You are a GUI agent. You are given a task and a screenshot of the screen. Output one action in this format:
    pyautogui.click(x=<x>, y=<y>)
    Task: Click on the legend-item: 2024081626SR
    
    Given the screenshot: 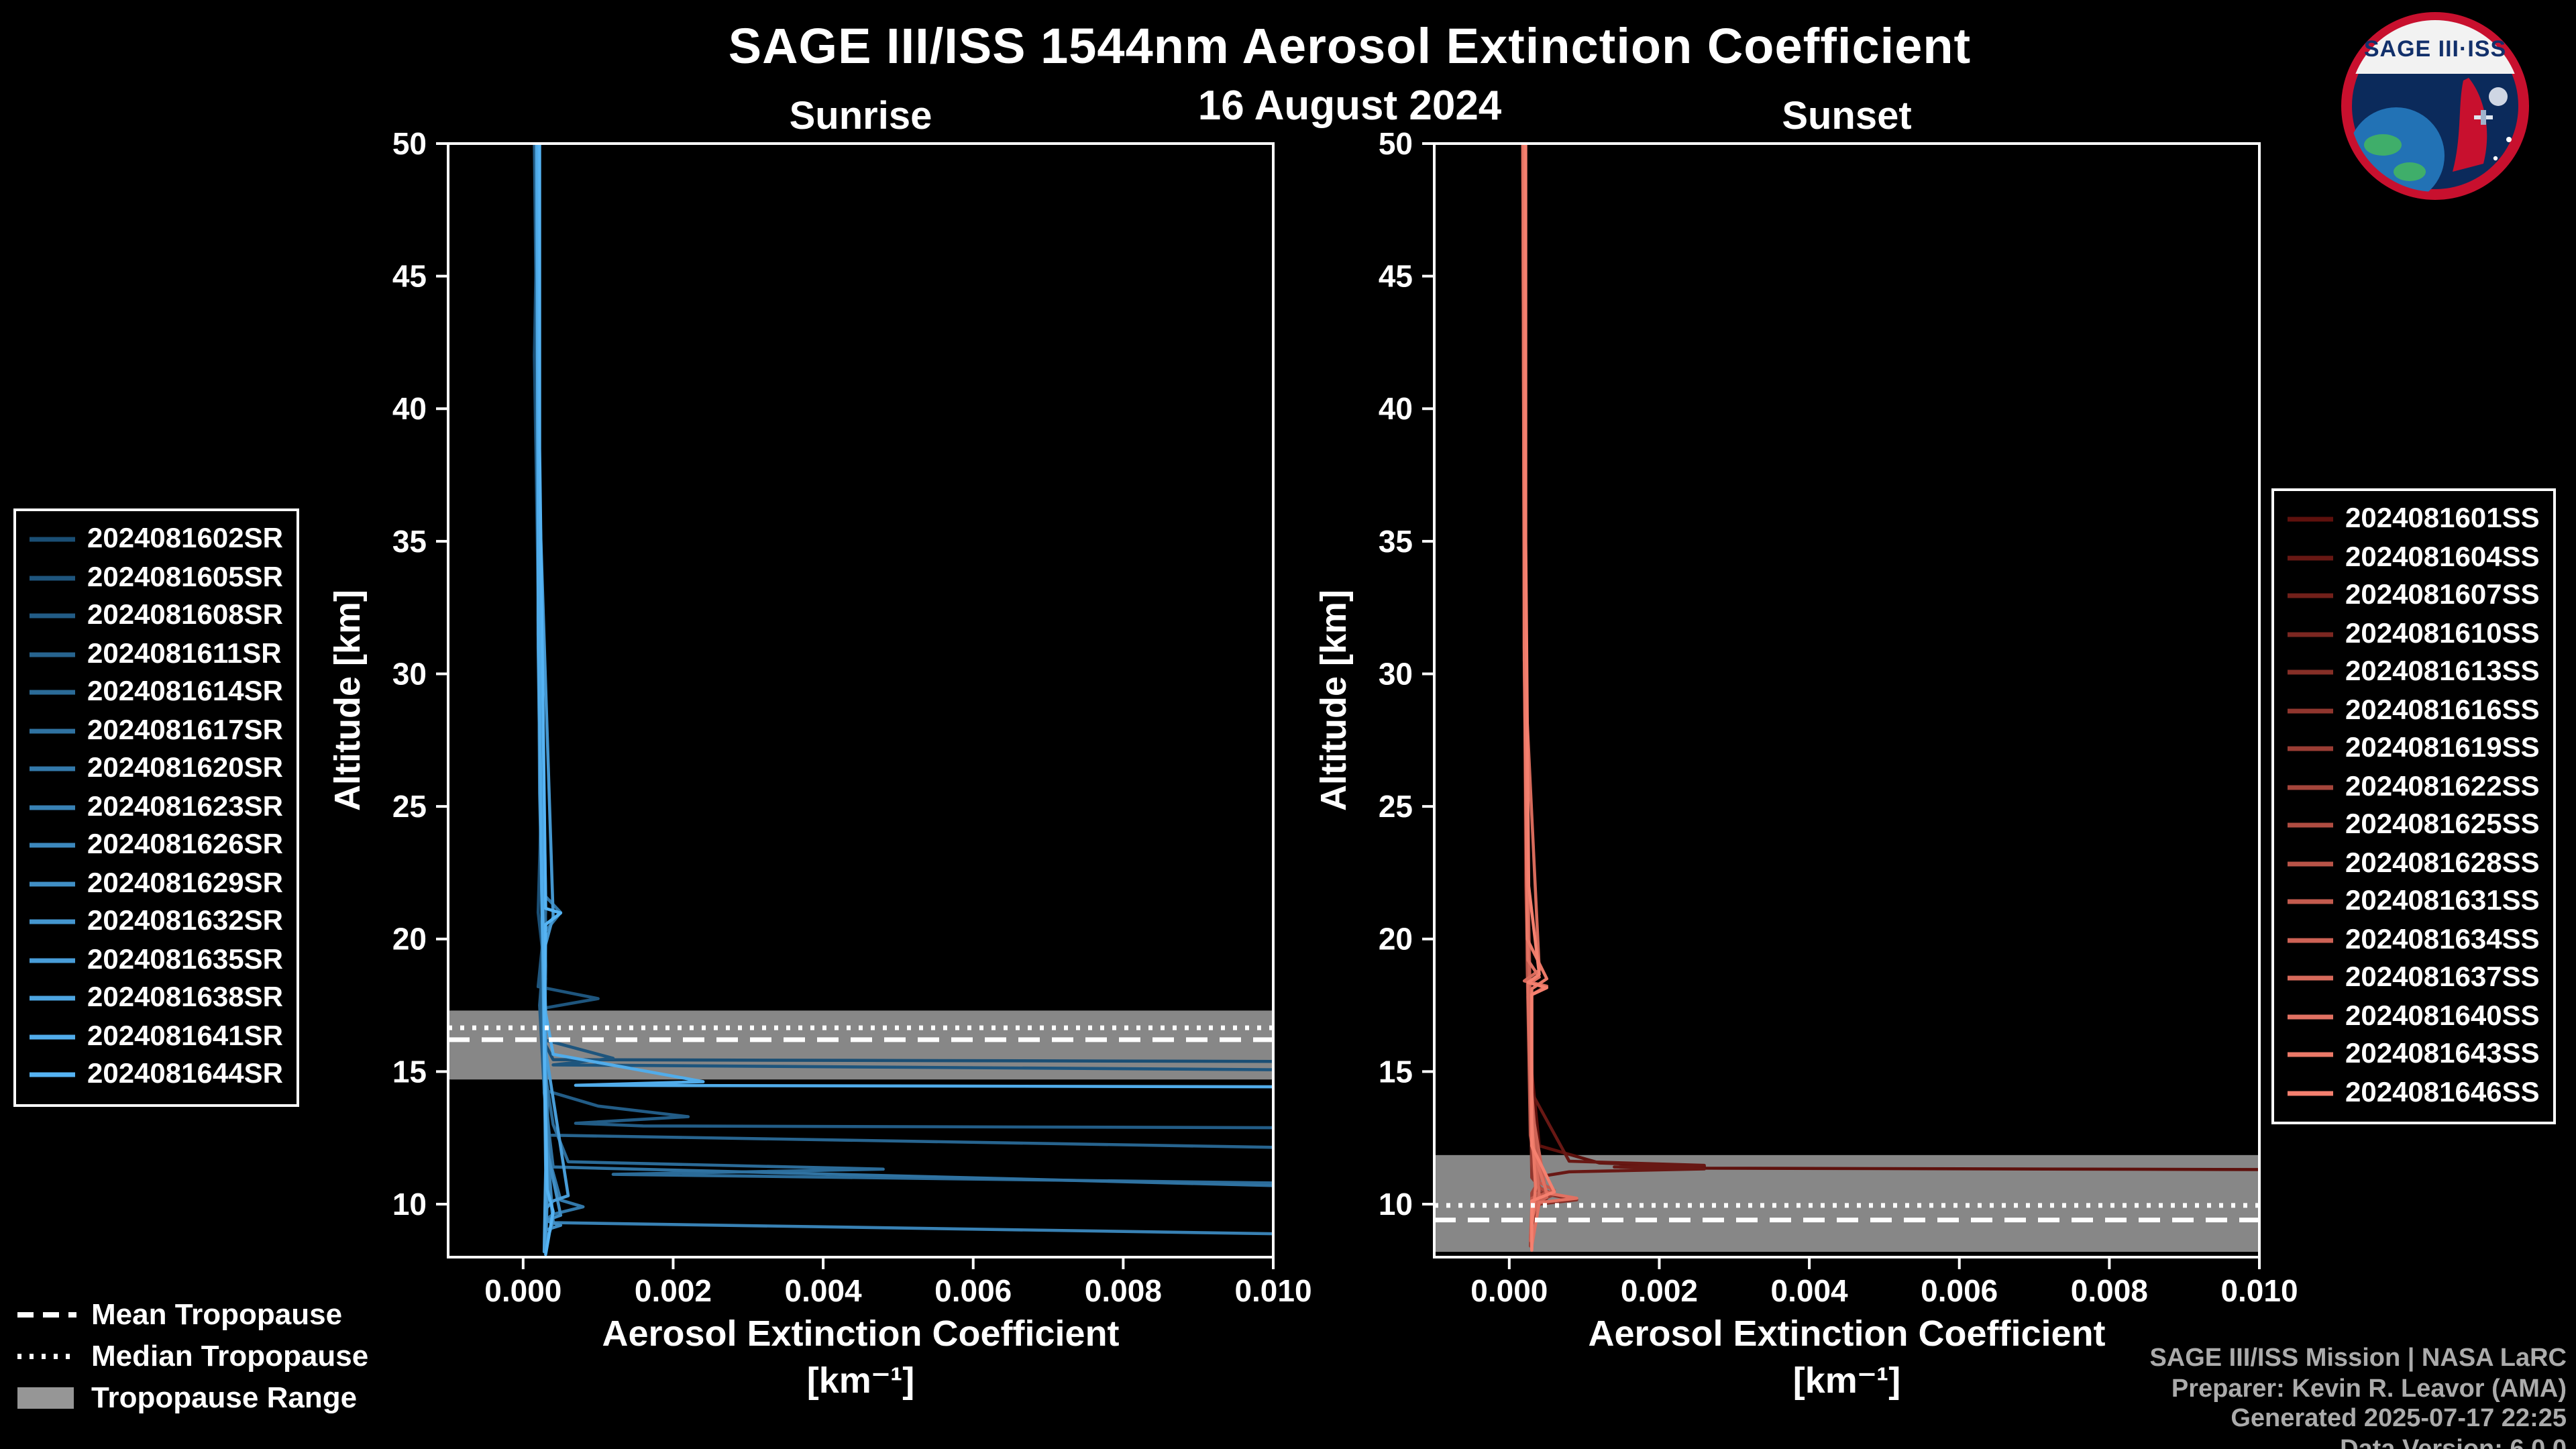 What is the action you would take?
    pyautogui.click(x=156, y=845)
    